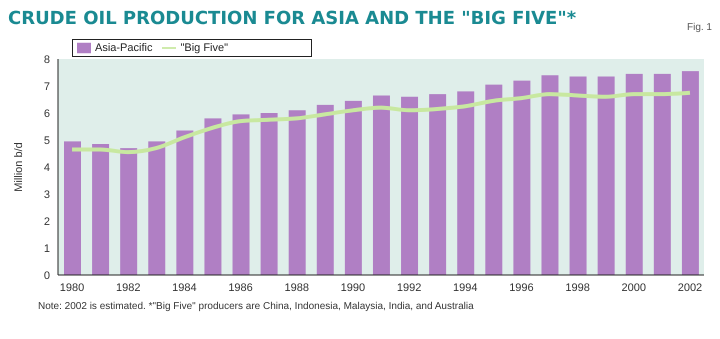 This screenshot has height=339, width=720. Describe the element at coordinates (72, 288) in the screenshot. I see `x-tick-label: 1980` at that location.